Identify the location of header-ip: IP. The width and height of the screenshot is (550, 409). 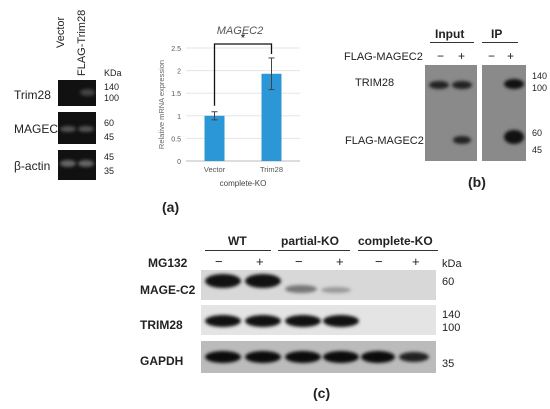
(497, 34).